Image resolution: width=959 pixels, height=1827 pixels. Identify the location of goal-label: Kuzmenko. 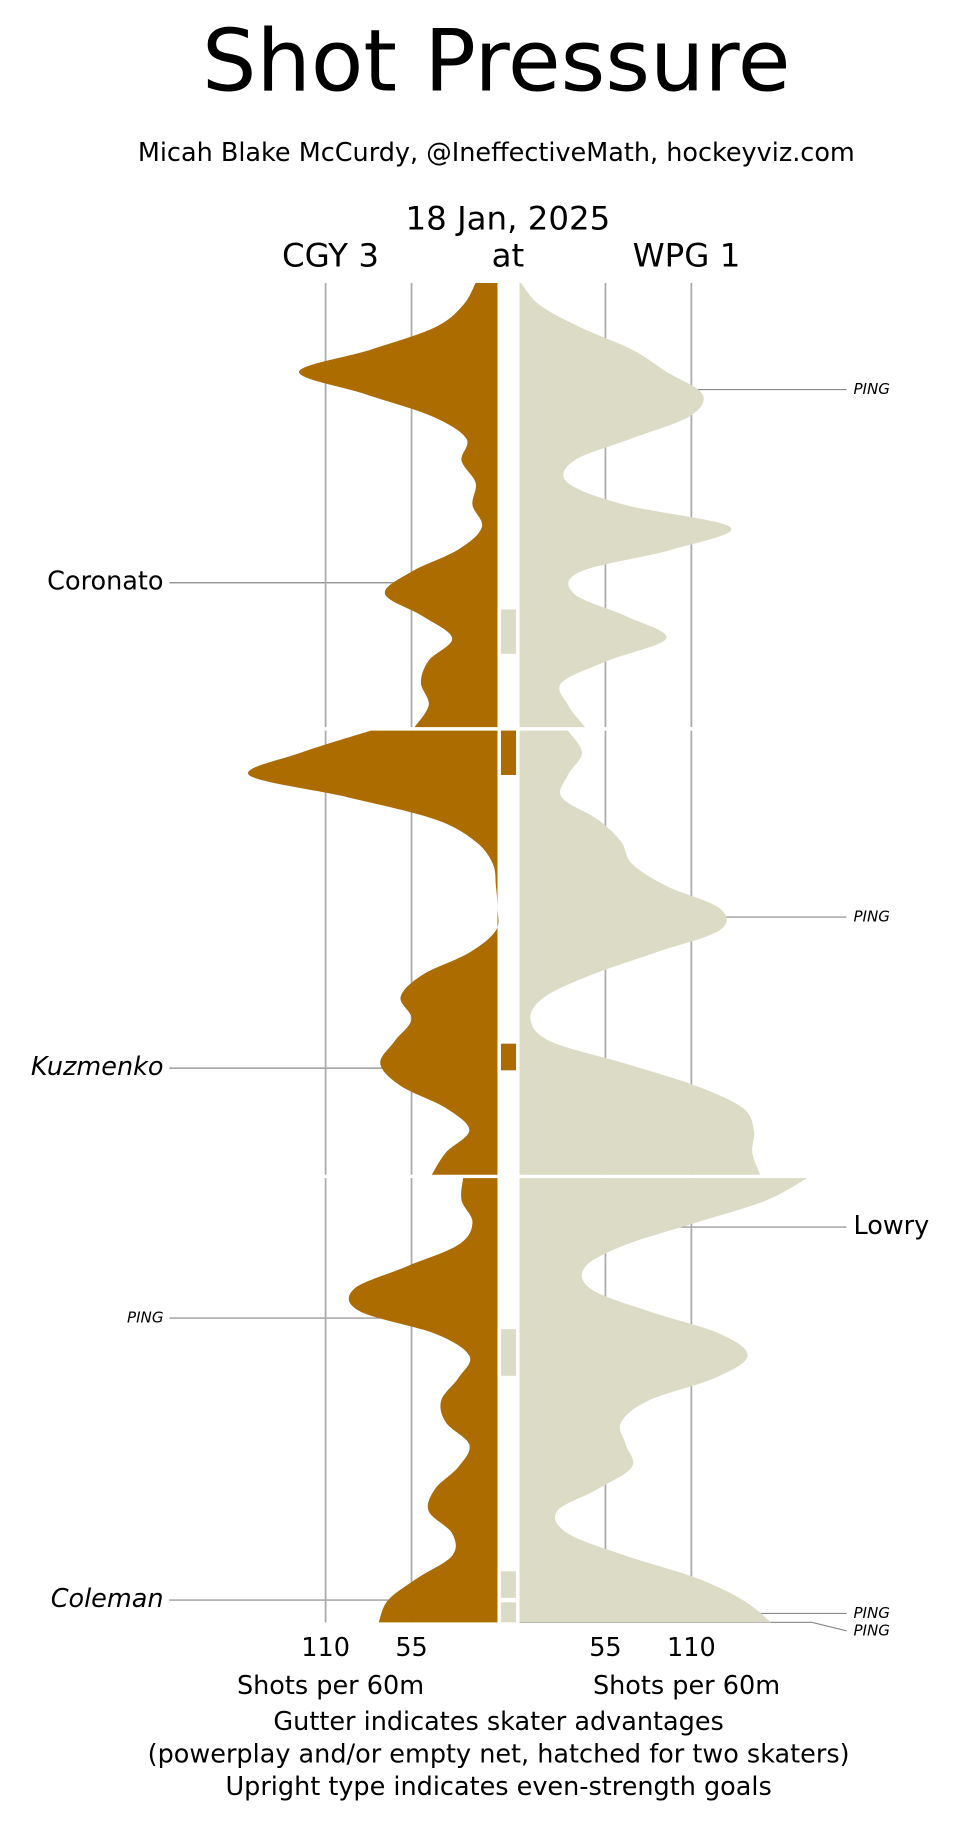
(97, 1067).